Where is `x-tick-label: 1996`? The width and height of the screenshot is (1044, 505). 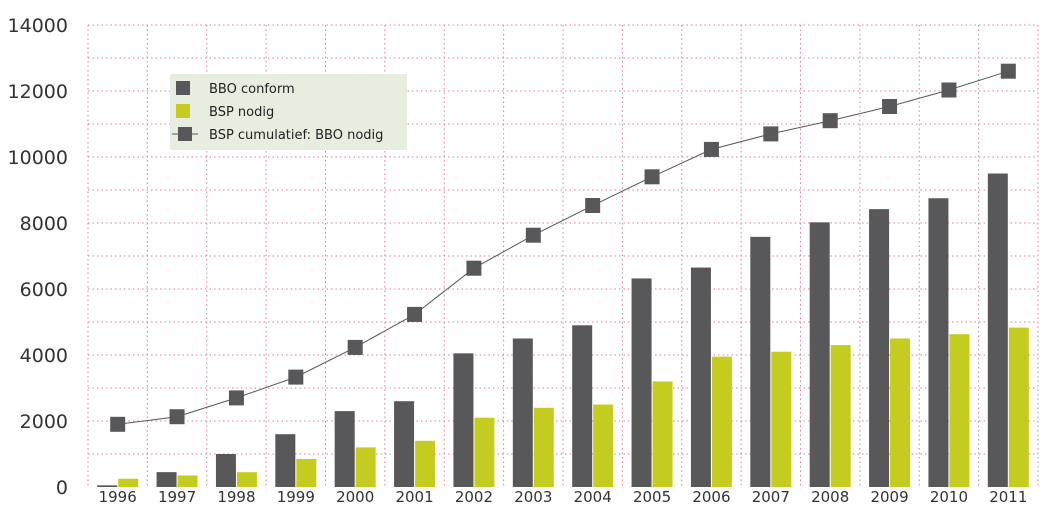
x-tick-label: 1996 is located at coordinates (118, 496).